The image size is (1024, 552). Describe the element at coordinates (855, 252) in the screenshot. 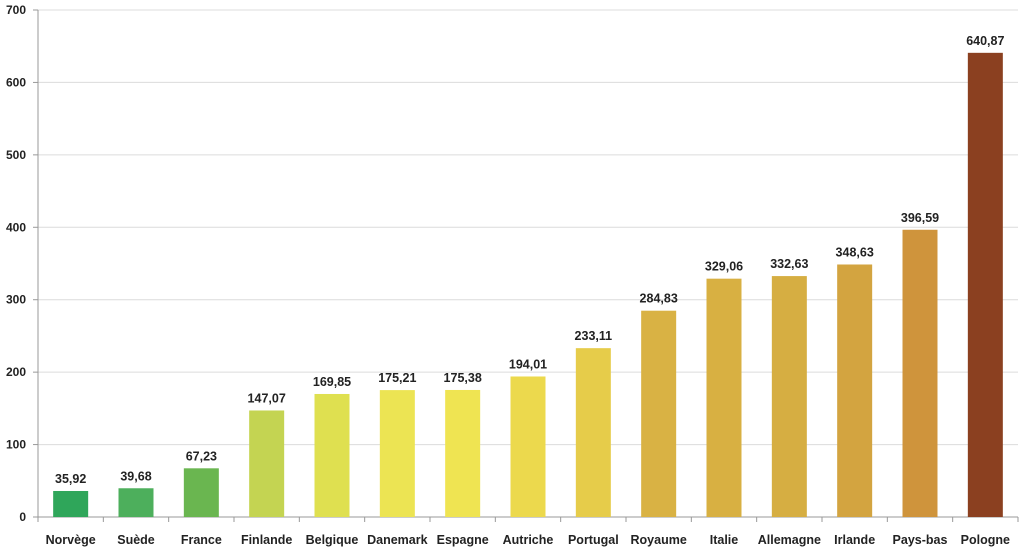

I see `data-label: 348,63` at that location.